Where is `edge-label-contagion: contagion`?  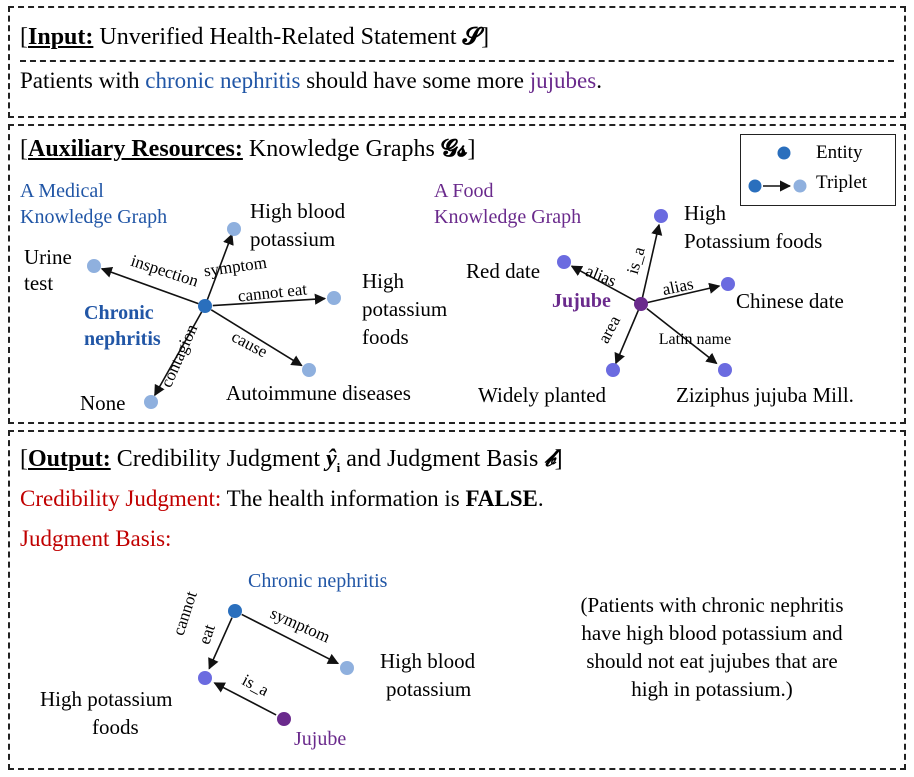
edge-label-contagion: contagion is located at coordinates (179, 355).